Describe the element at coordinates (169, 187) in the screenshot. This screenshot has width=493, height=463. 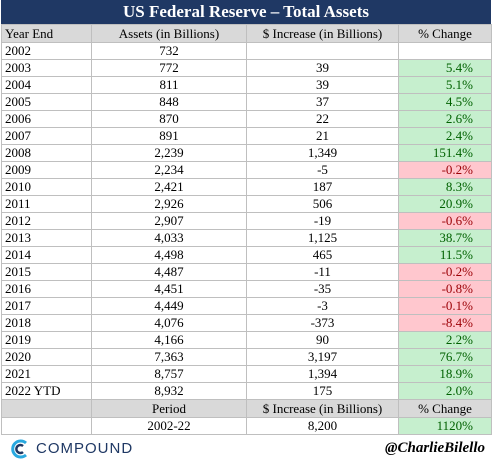
I see `assets-cell: 2,421` at that location.